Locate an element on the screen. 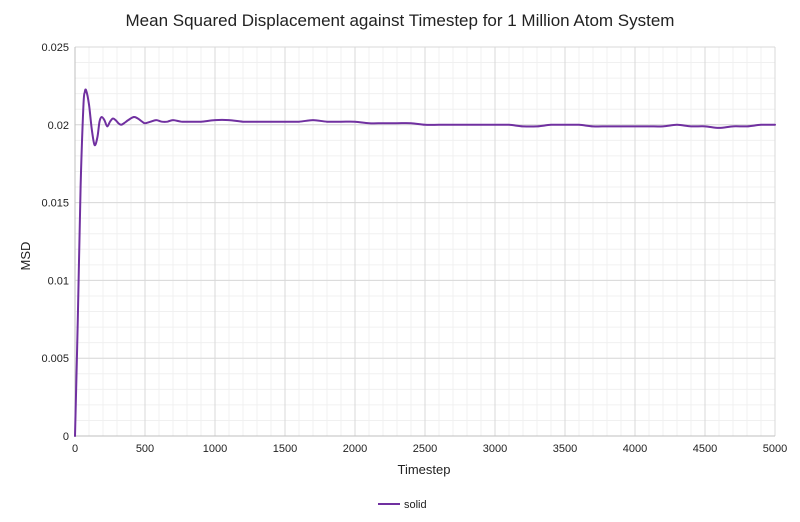  x-axis-ticks: 0 500 1000 1500 2000 2500 3000 3500 4000 4500 5000 is located at coordinates (429, 449).